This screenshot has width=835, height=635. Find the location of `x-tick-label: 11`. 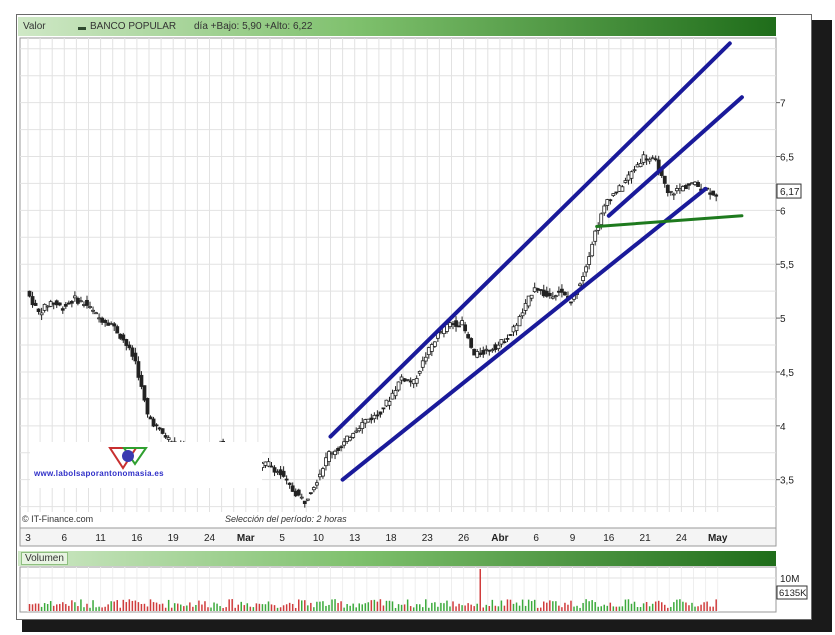

x-tick-label: 11 is located at coordinates (100, 538).